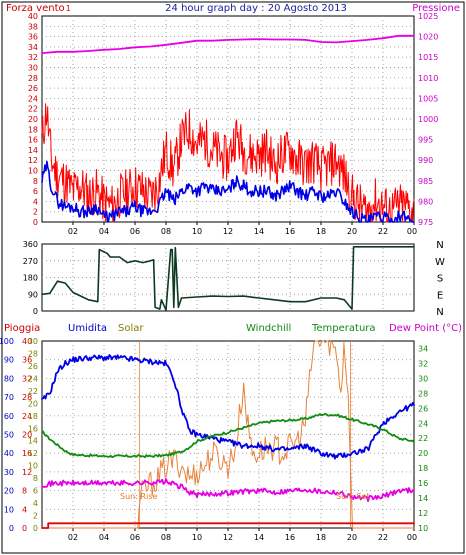 The height and width of the screenshot is (555, 466). I want to click on pressure-y-tick-label: 980, so click(425, 201).